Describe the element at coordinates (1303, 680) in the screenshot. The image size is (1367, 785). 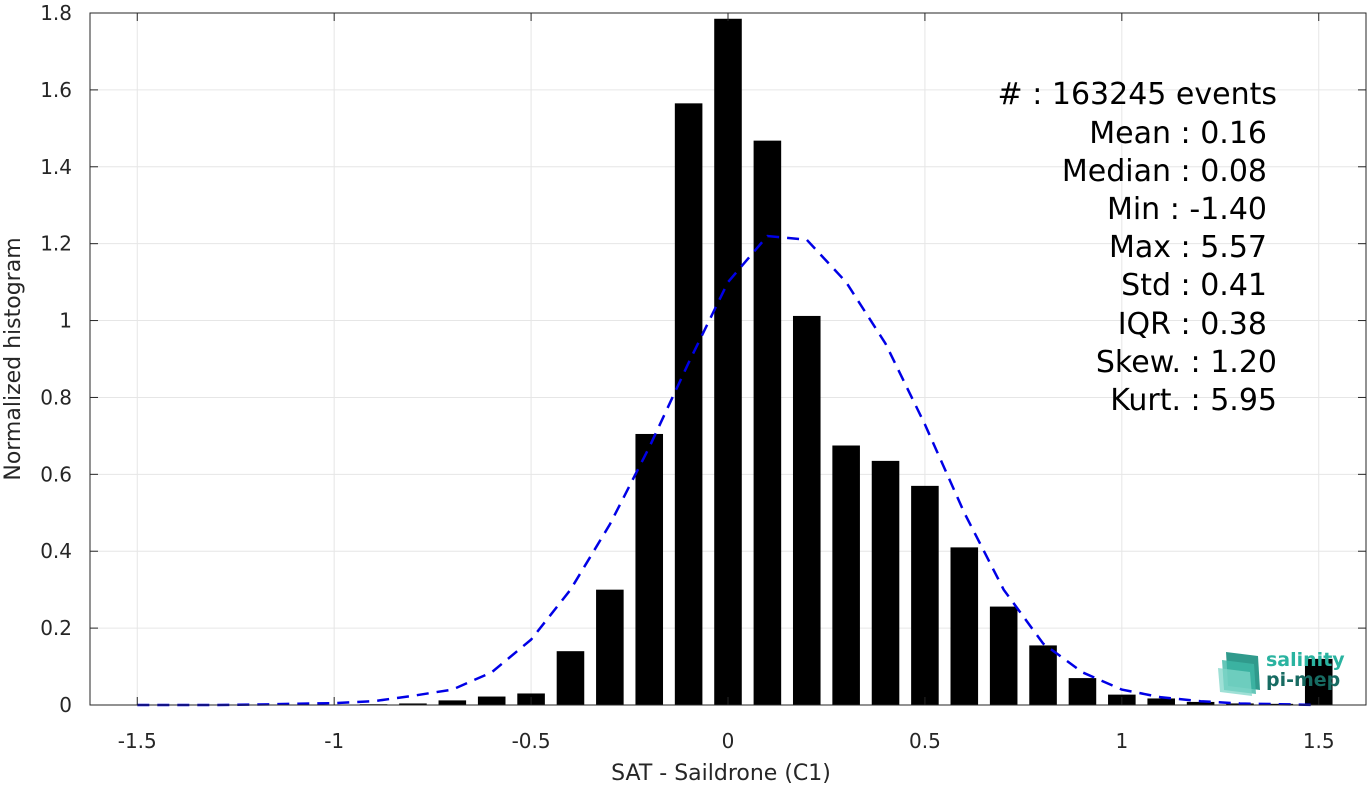
I see `logo-text-line2: pi-mep` at that location.